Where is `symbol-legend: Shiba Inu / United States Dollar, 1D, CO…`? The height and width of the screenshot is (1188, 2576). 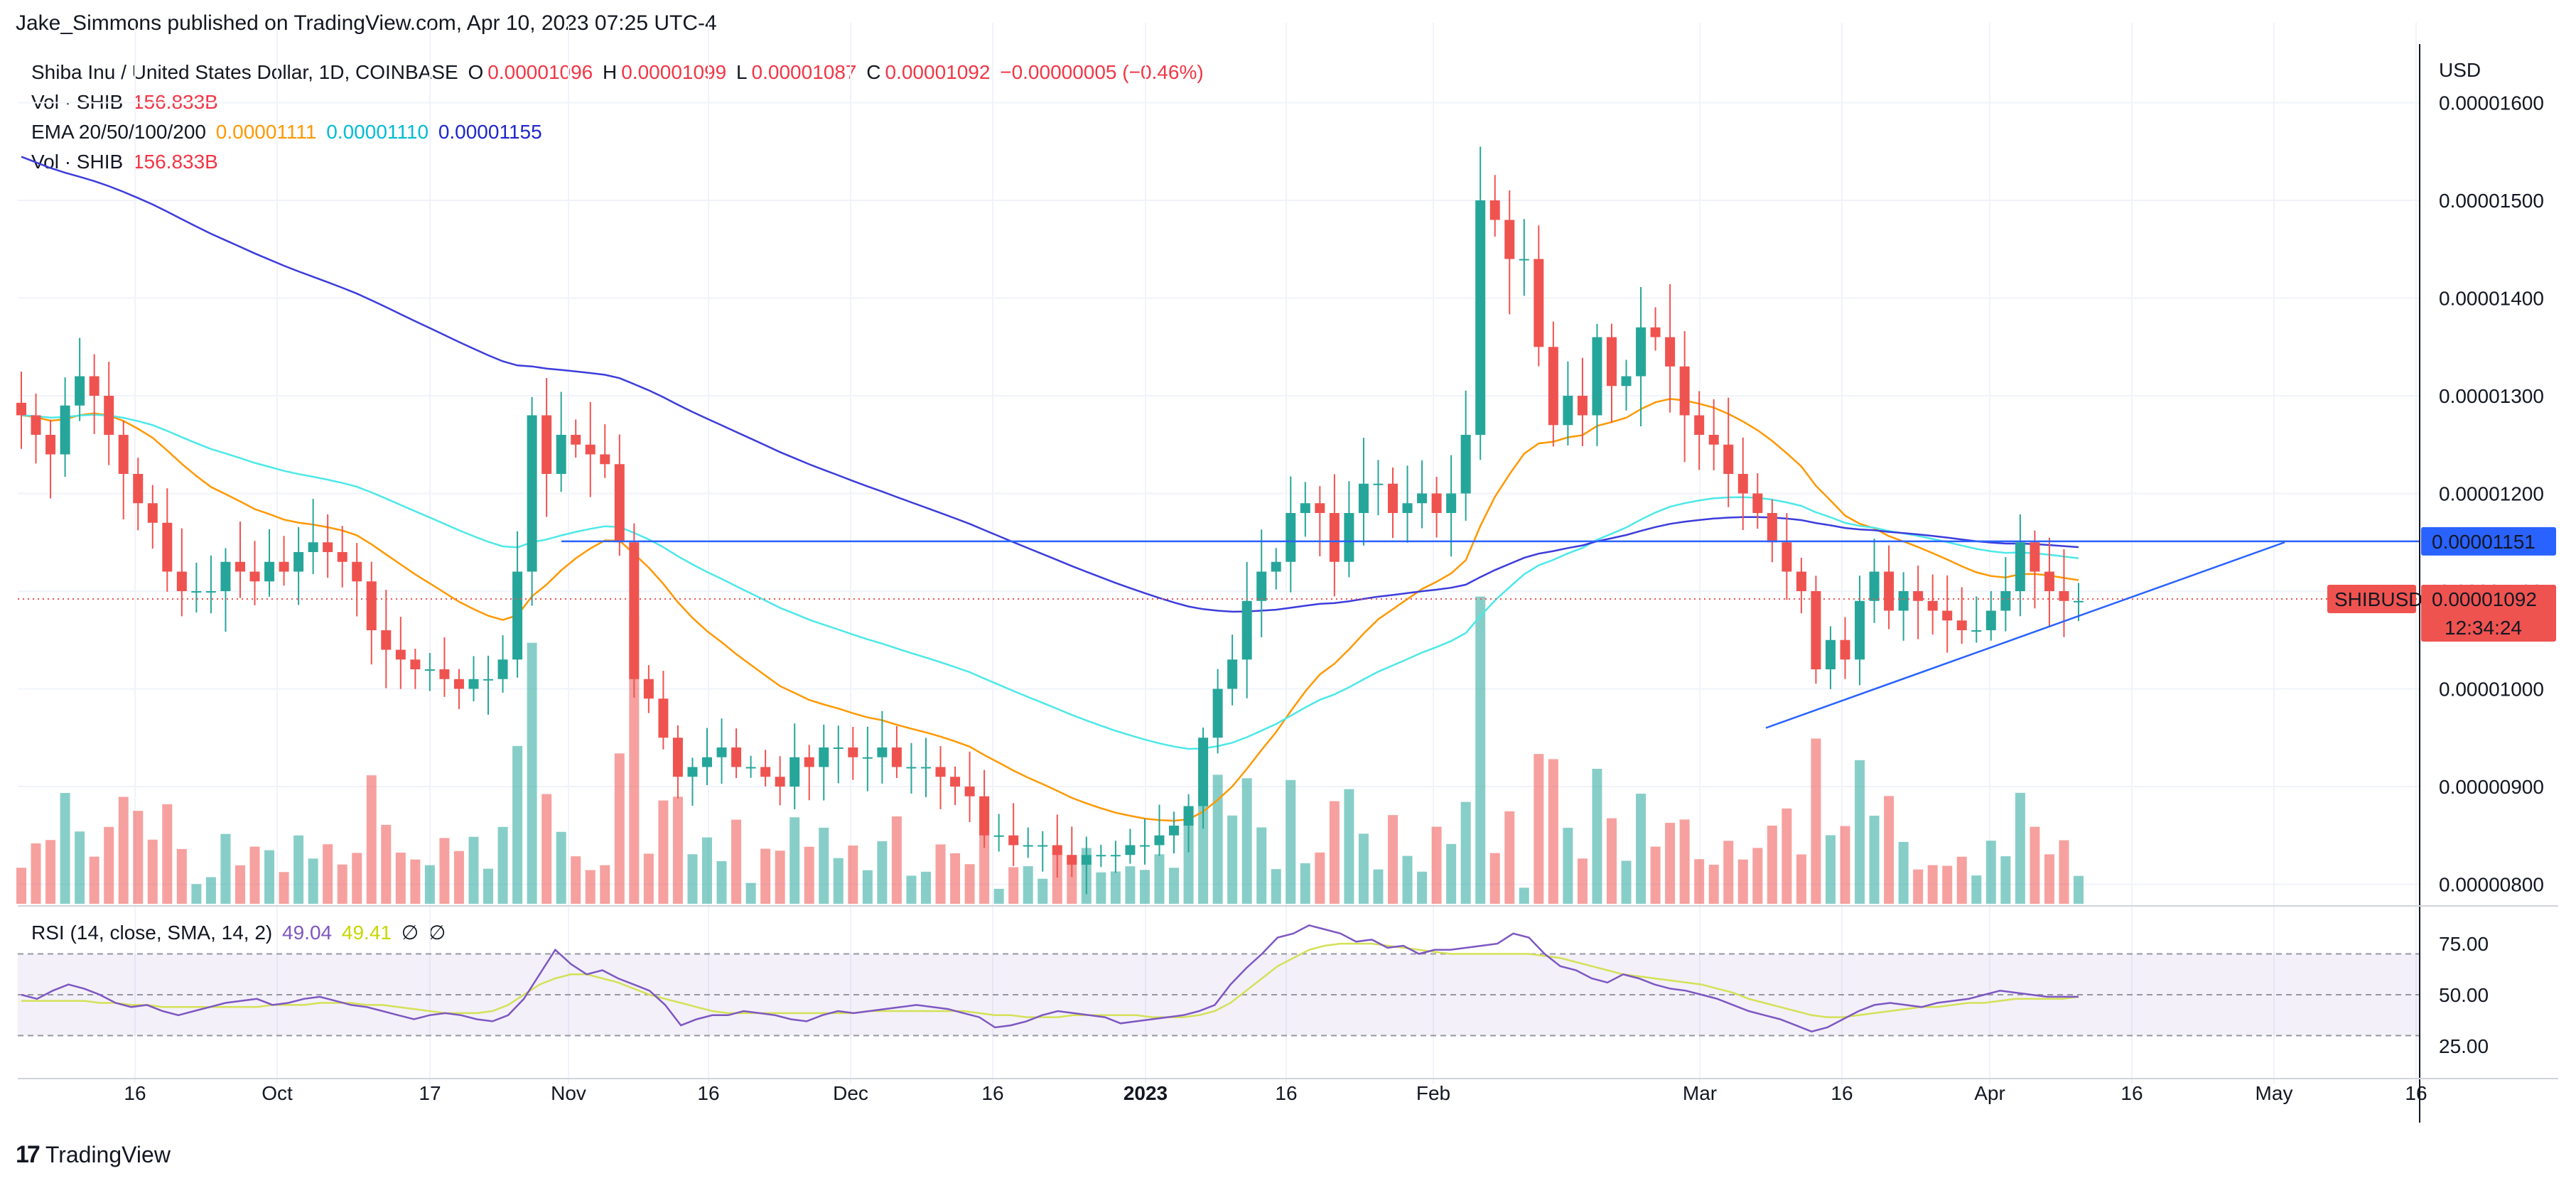
symbol-legend: Shiba Inu / United States Dollar, 1D, CO… is located at coordinates (619, 72).